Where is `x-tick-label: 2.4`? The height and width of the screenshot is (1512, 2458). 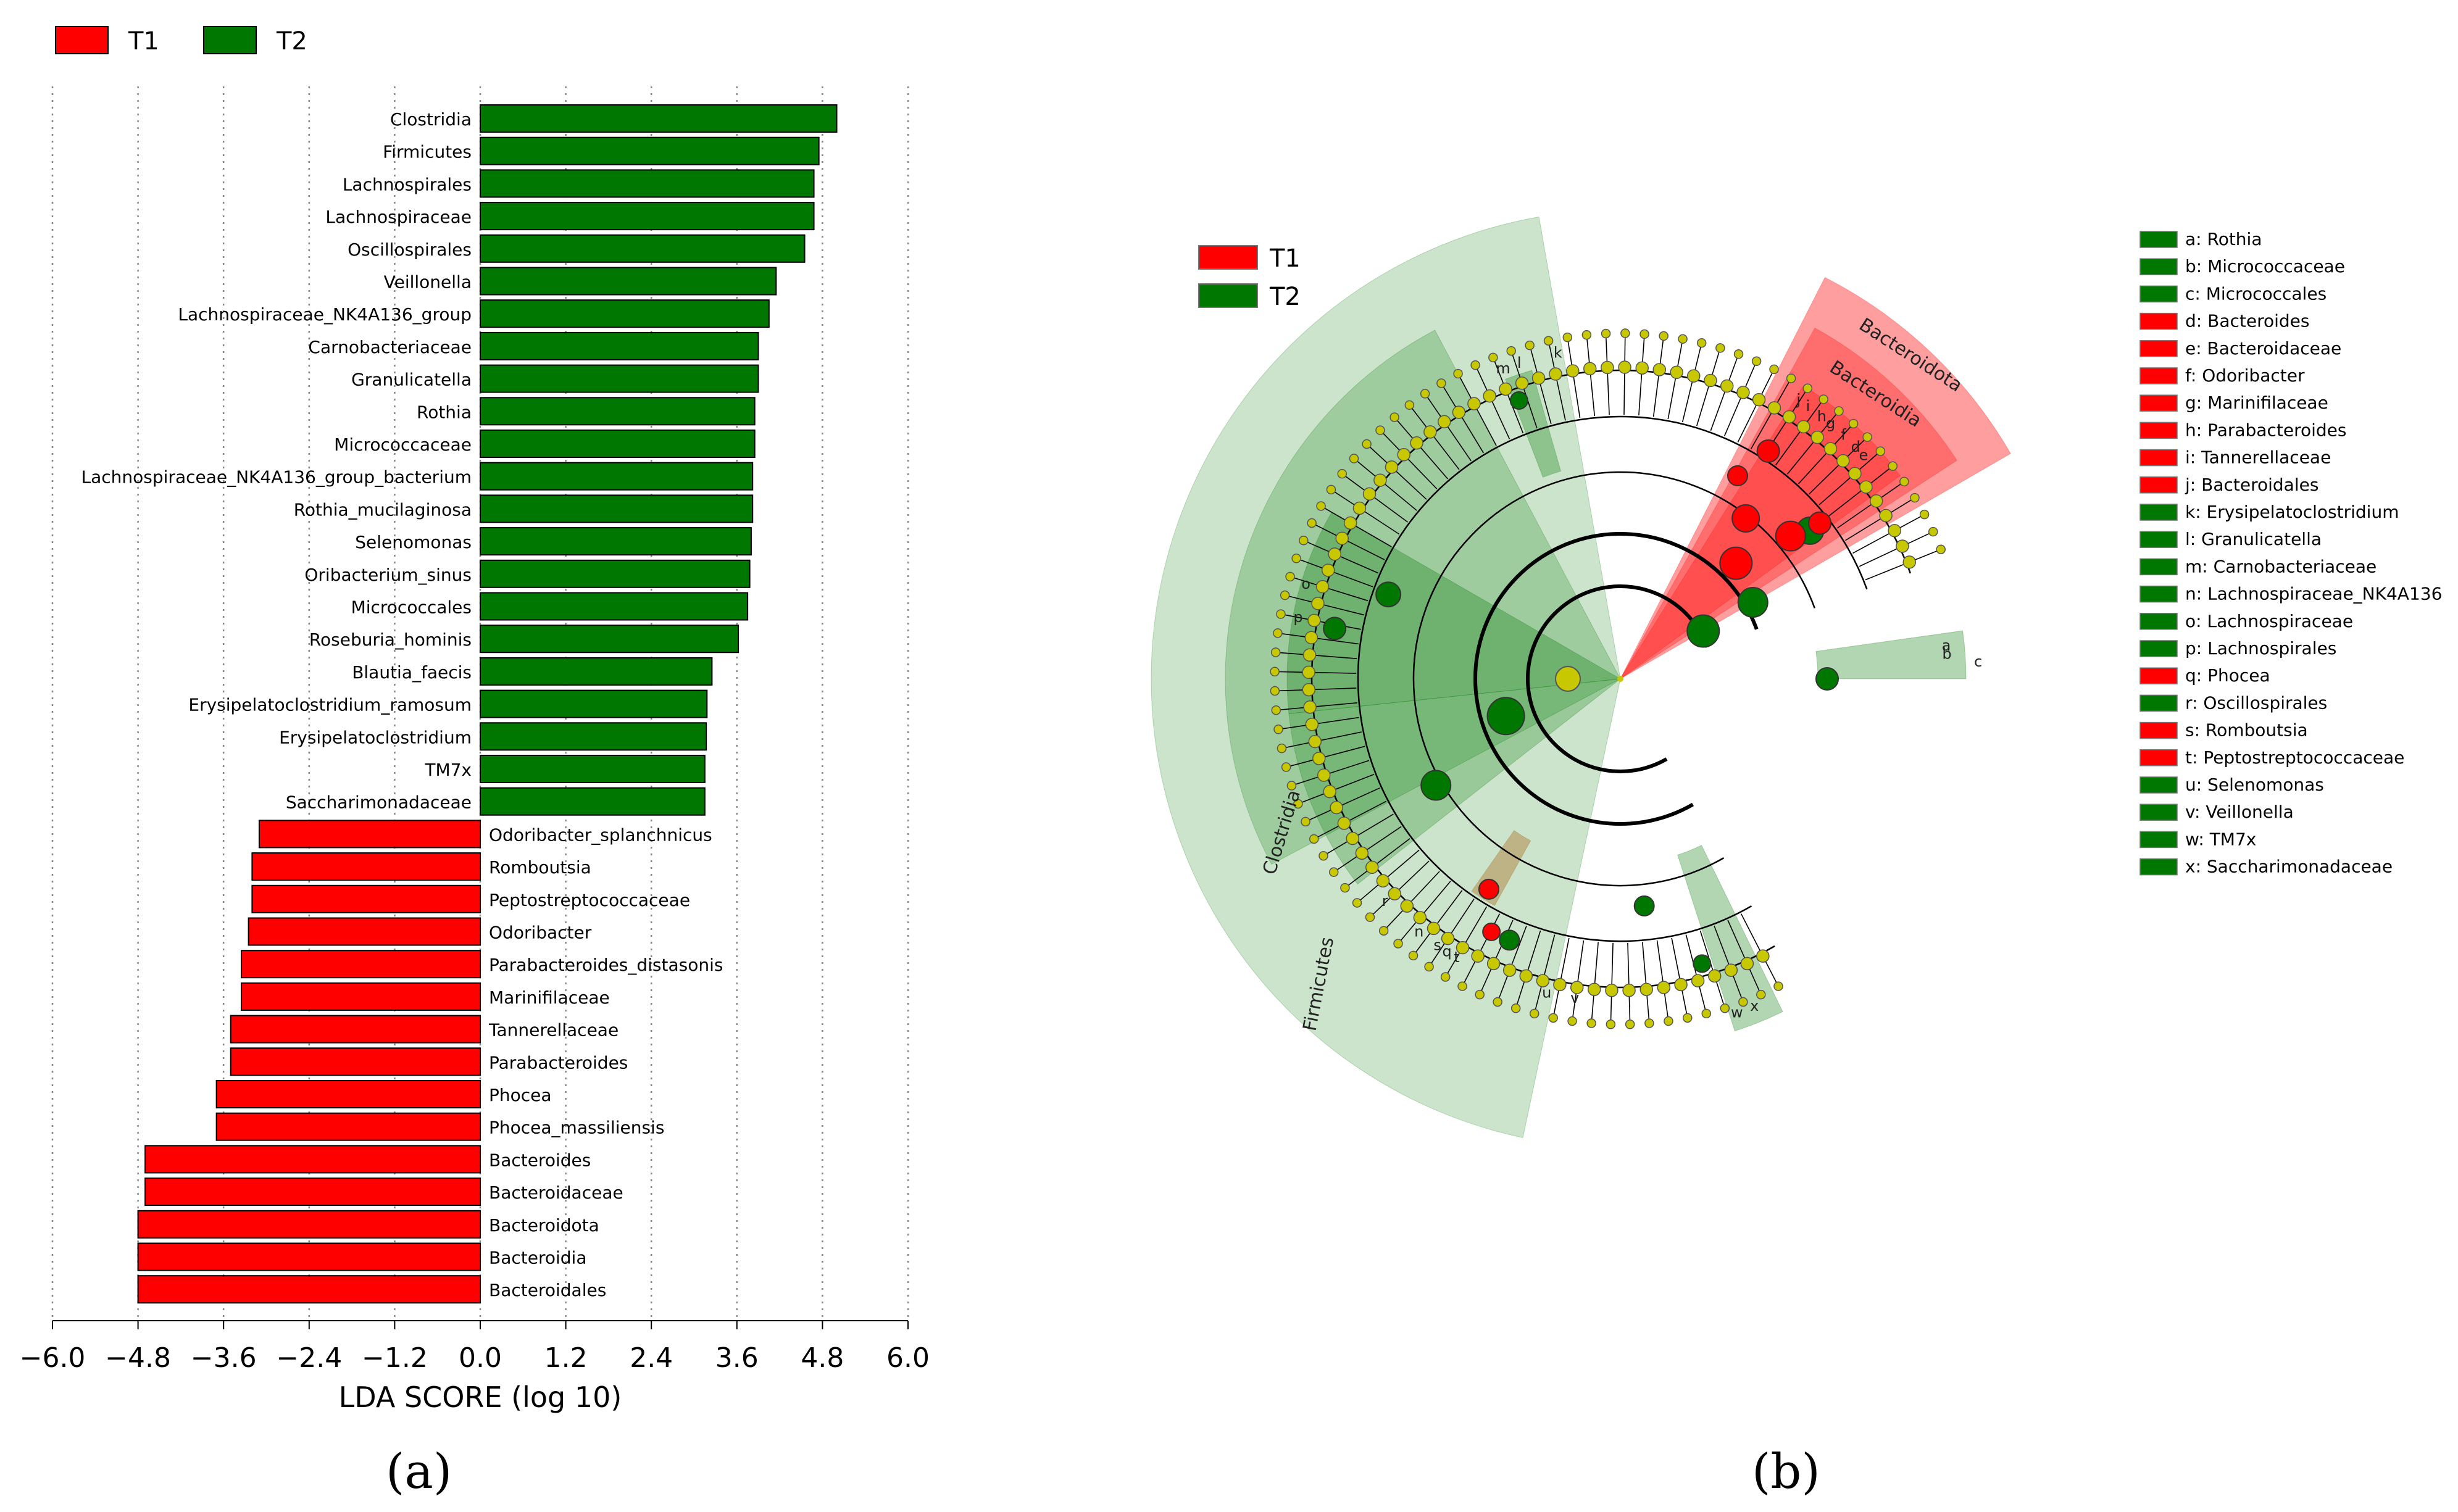
x-tick-label: 2.4 is located at coordinates (651, 1358).